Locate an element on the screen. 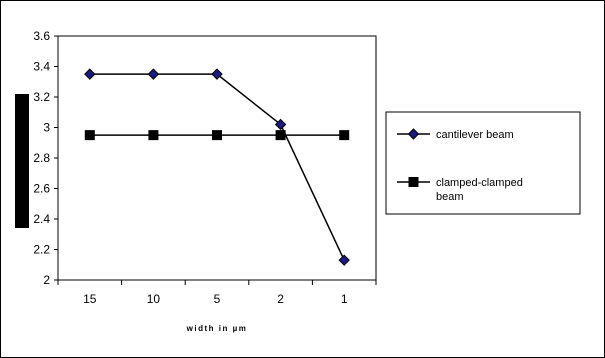 The width and height of the screenshot is (605, 358). y-tick-label: 3.4 is located at coordinates (41, 67).